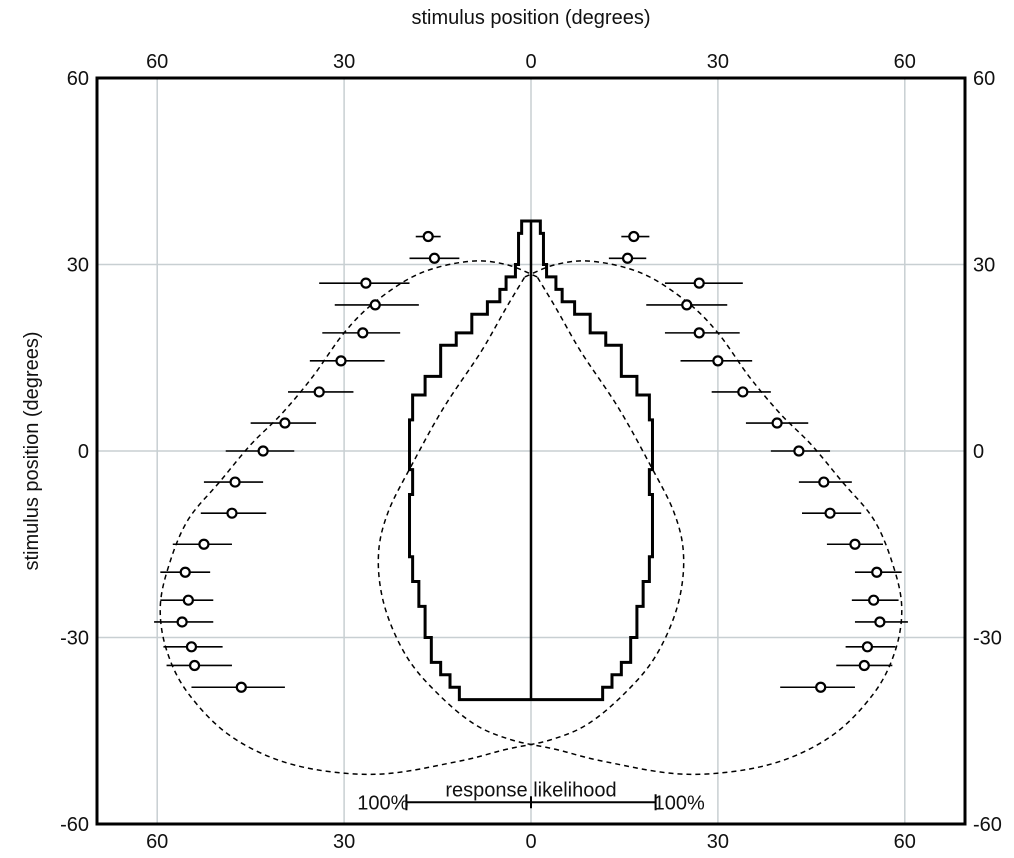  Describe the element at coordinates (984, 265) in the screenshot. I see `right-y-tick-label: 30` at that location.